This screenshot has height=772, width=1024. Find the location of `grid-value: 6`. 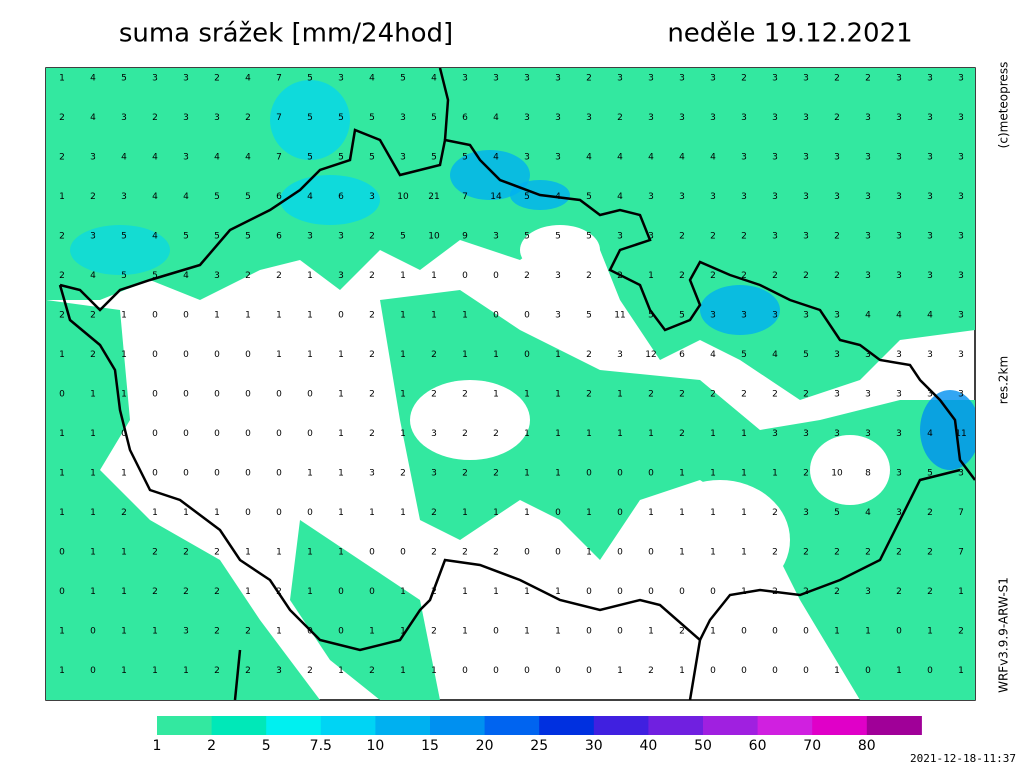

grid-value: 6 is located at coordinates (682, 355).